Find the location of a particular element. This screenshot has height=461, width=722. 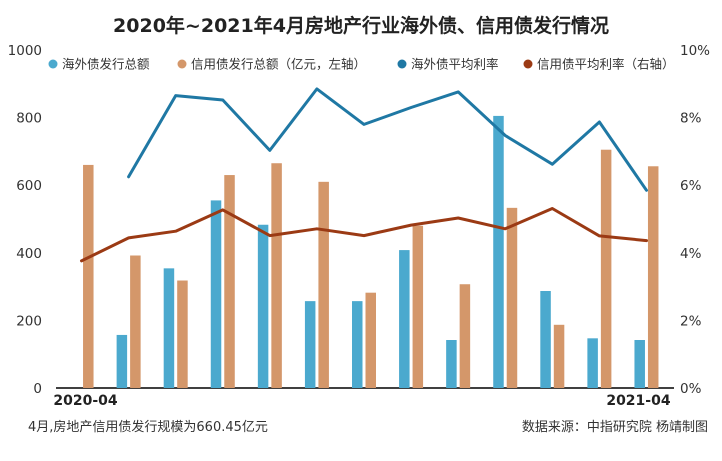

legend-label-3: 信用债平均利率（右轴） is located at coordinates (606, 64).